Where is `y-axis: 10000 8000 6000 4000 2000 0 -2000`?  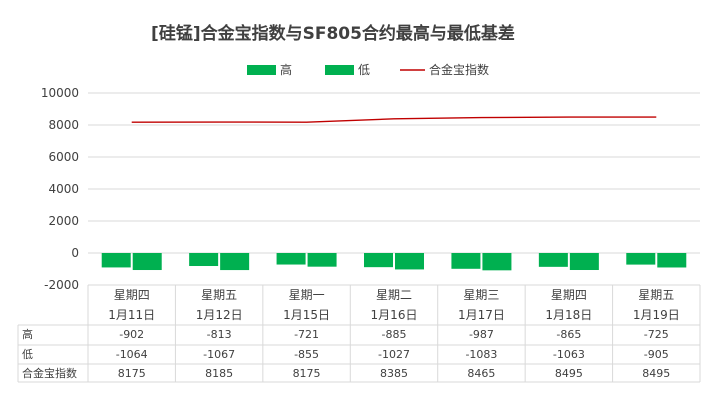
y-axis: 10000 8000 6000 4000 2000 0 -2000 is located at coordinates (60, 189).